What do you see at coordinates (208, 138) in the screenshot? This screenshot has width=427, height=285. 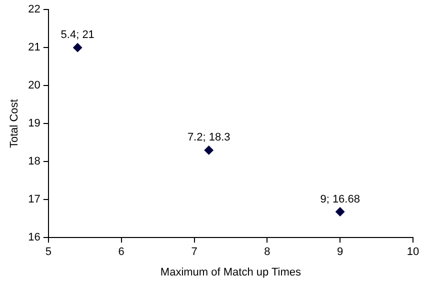 I see `data-label: 7.2; 18.3` at bounding box center [208, 138].